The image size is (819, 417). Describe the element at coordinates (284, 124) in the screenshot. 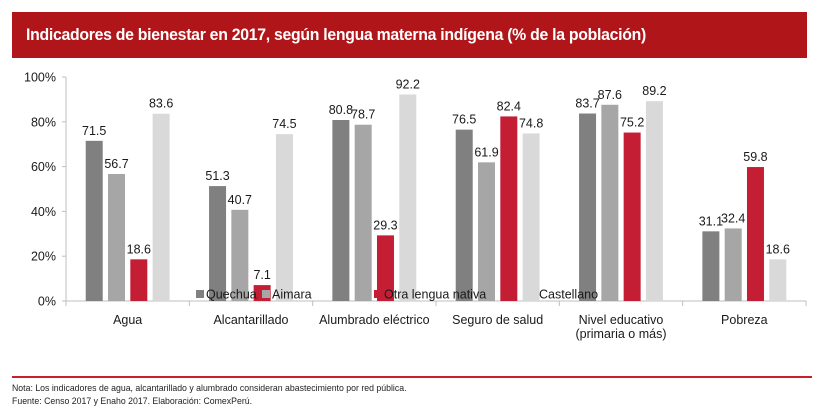

I see `data-label: 74.5` at that location.